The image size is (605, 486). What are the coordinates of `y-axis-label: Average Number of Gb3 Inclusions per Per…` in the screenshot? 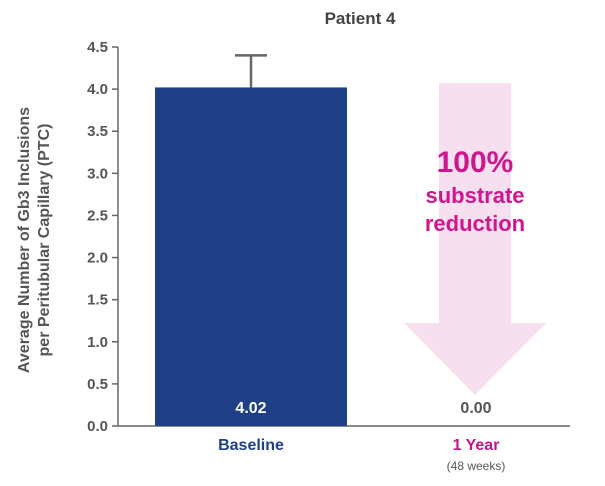 It's located at (34, 240).